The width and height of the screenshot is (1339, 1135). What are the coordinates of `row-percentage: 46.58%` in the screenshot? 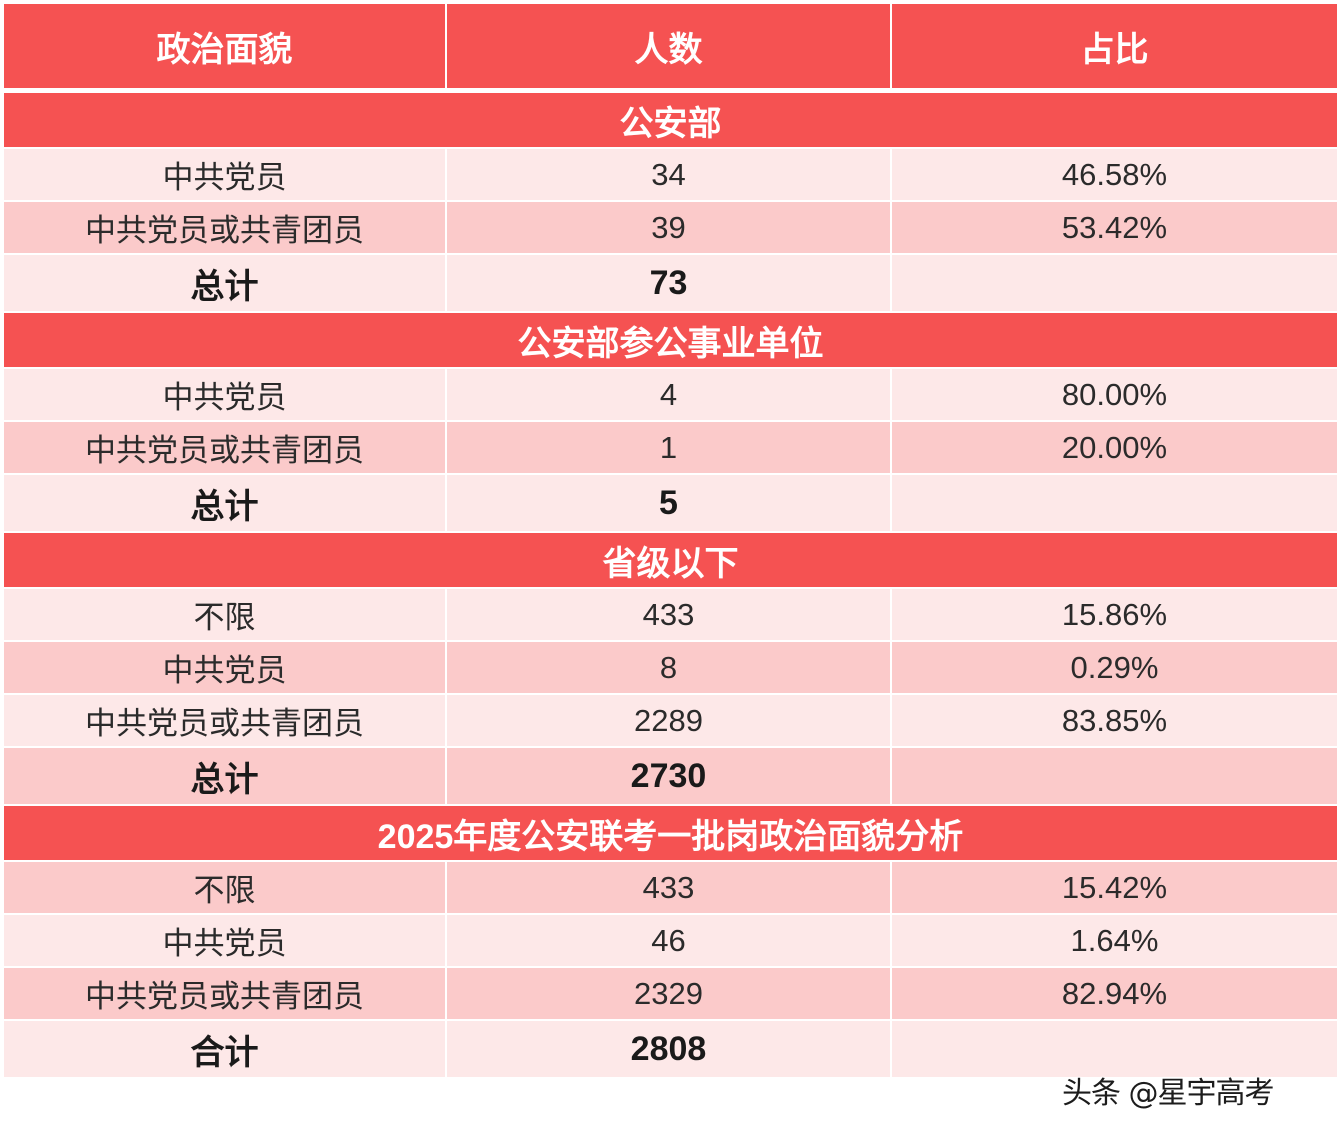 It's located at (1114, 174).